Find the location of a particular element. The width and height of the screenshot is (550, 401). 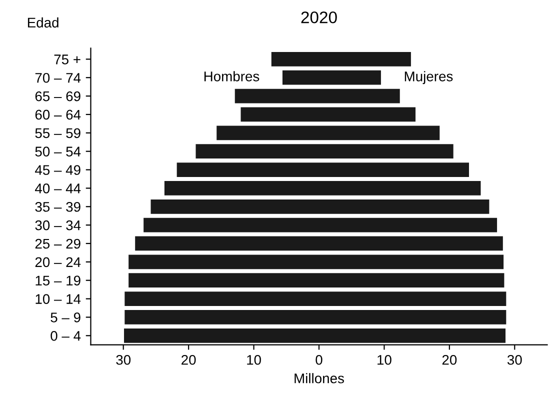

y-tick-label: 40 – 44 is located at coordinates (58, 189).